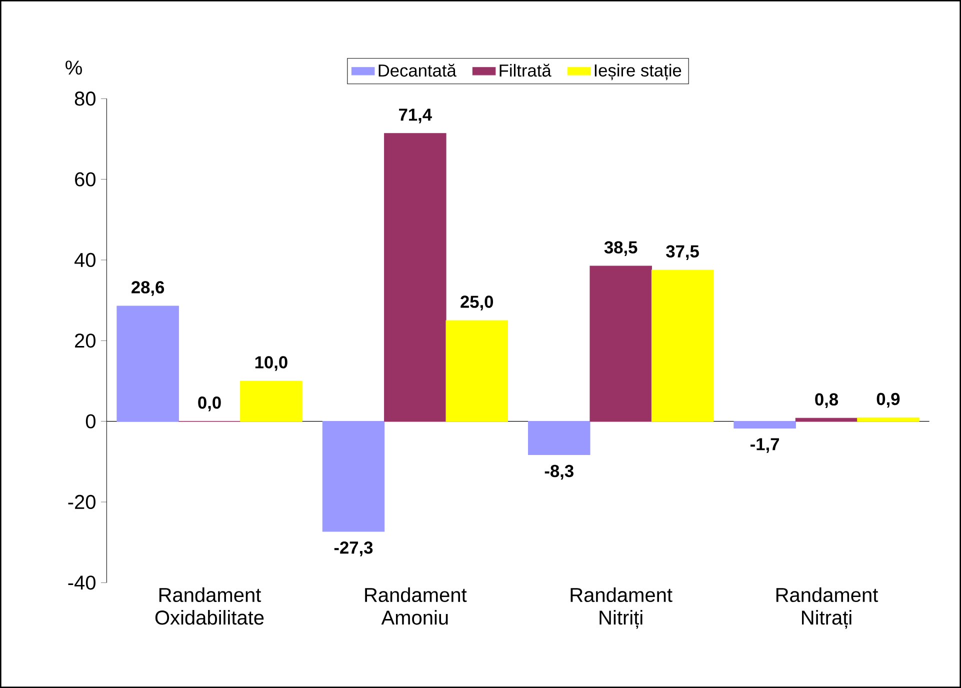  What do you see at coordinates (209, 606) in the screenshot?
I see `x-tick-label: Randament Oxidabilitate` at bounding box center [209, 606].